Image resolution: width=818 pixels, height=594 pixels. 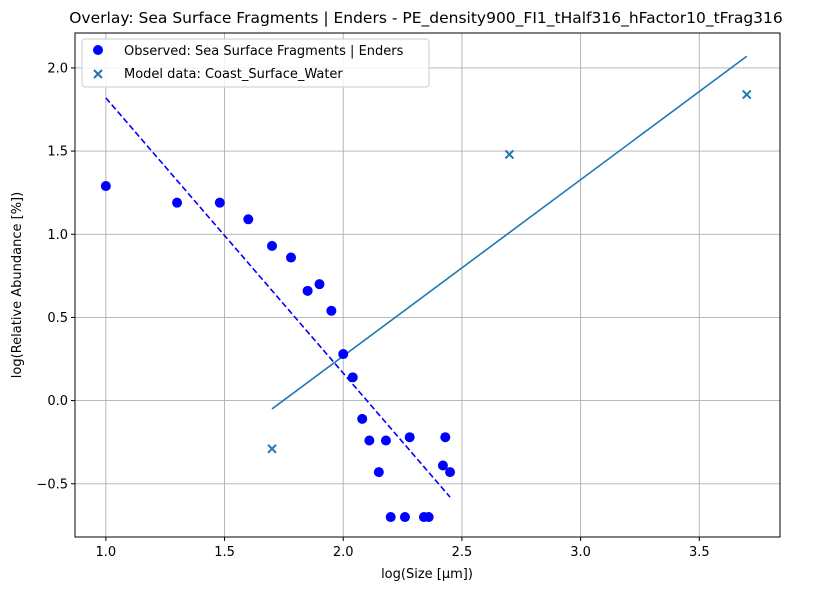 I want to click on legend-marker-observed, so click(x=98, y=50).